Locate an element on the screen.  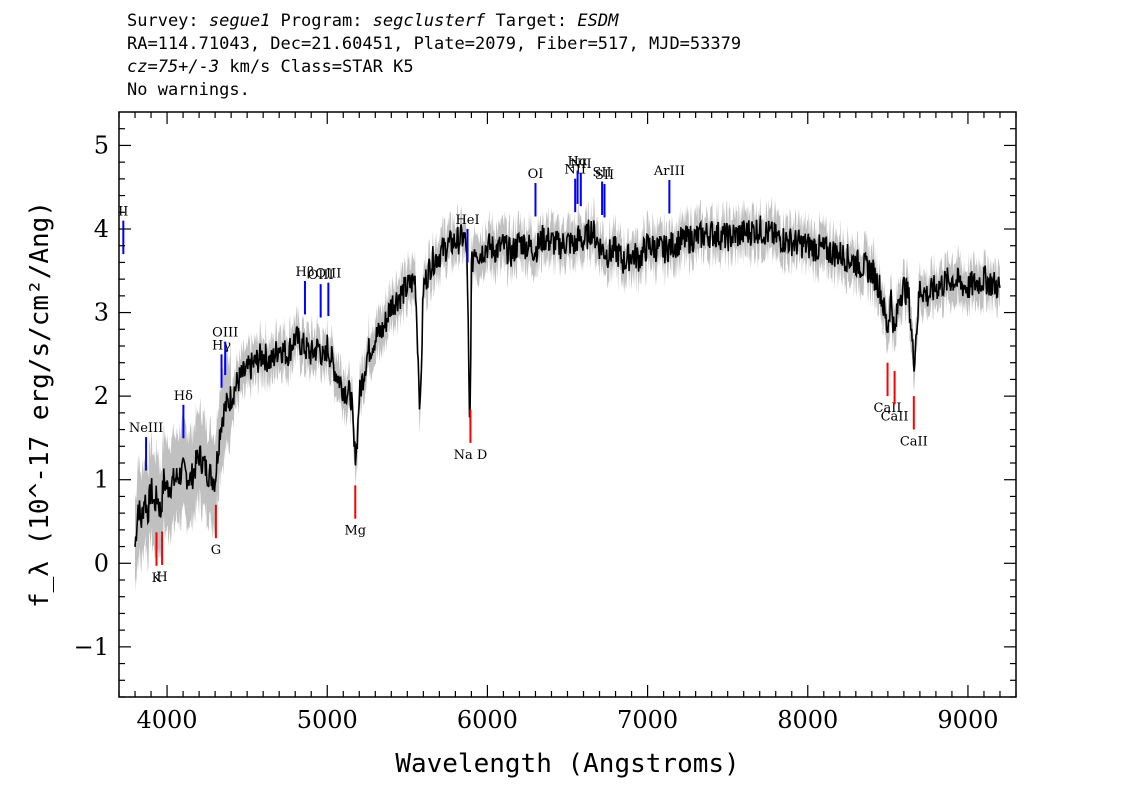
absorption-line-label: H is located at coordinates (161, 577).